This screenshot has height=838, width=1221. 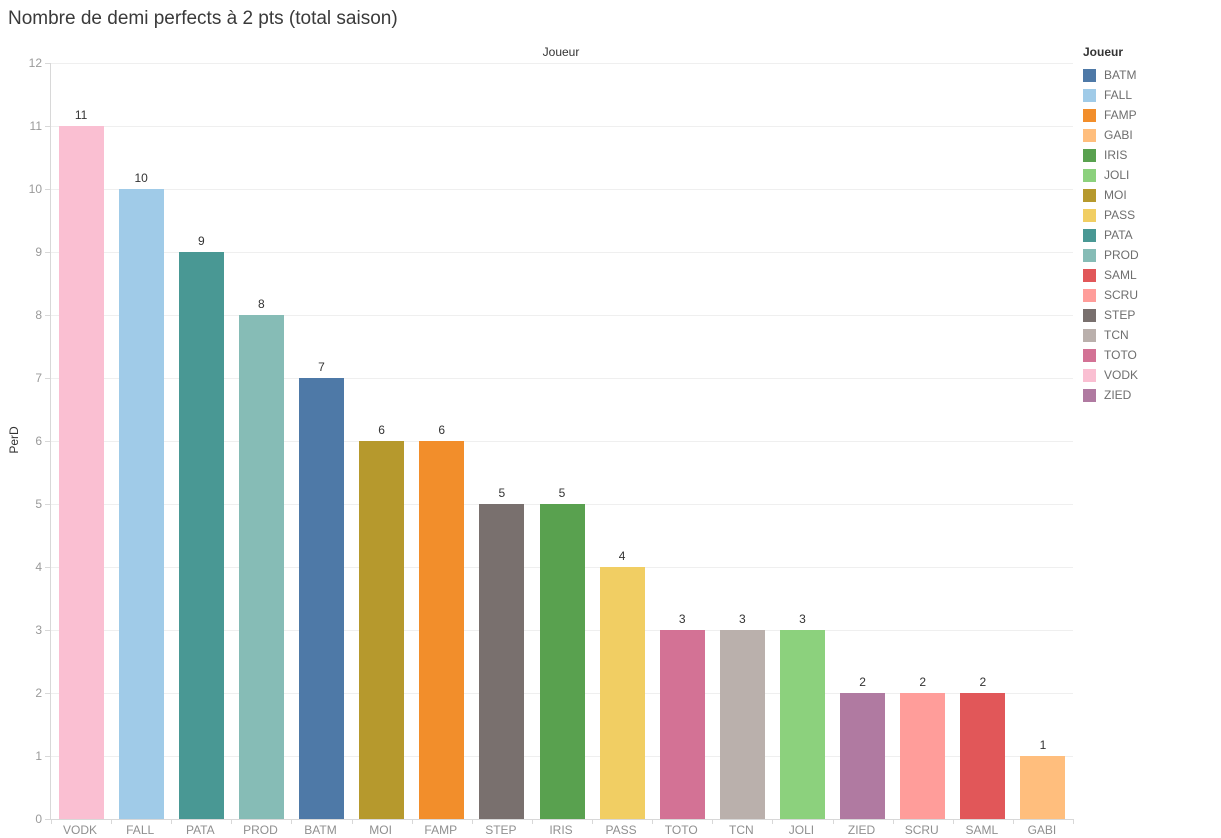 I want to click on bar-value-label: 2, so click(x=862, y=682).